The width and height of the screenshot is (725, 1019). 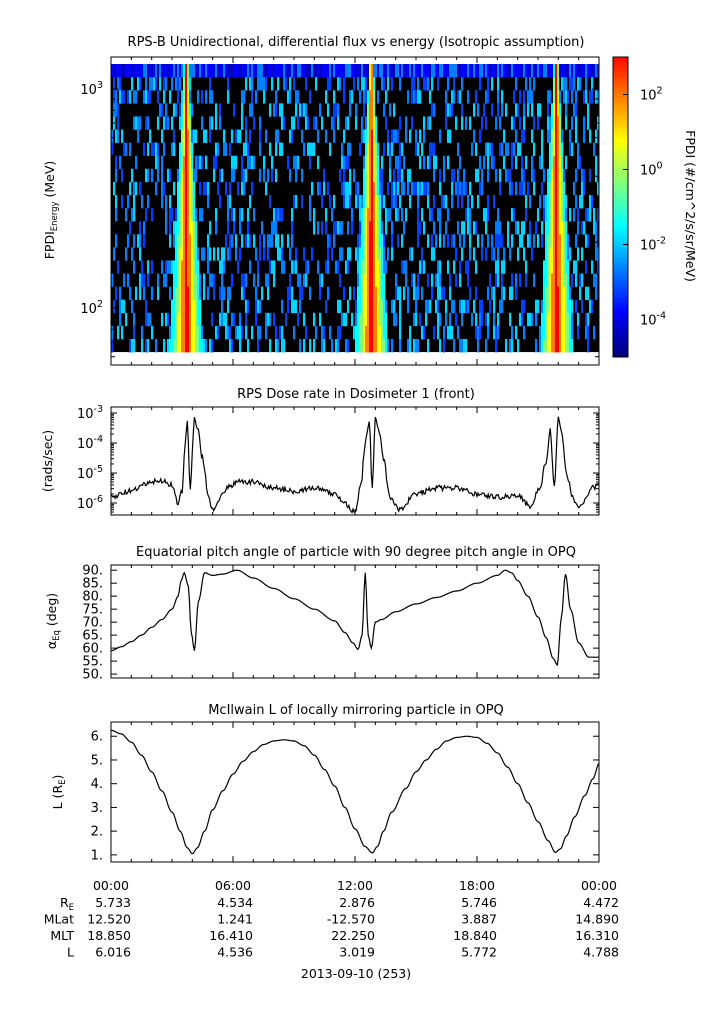 I want to click on lshell-y-ticks: 1.2.3.4.5.6., so click(x=345, y=796).